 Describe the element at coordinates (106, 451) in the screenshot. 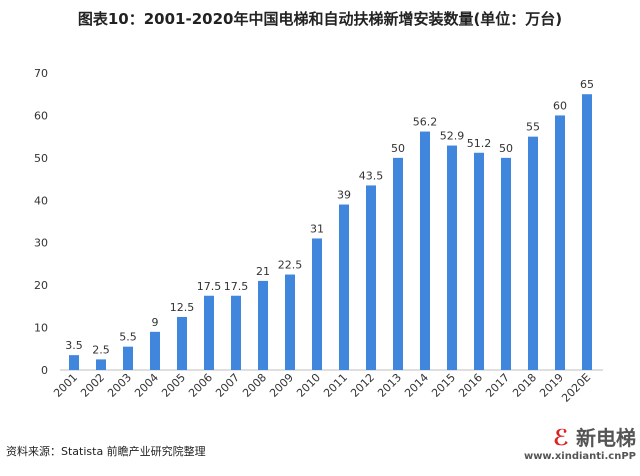

I see `source-note: 资料来源：Statista 前瞻产业研究院整理` at that location.